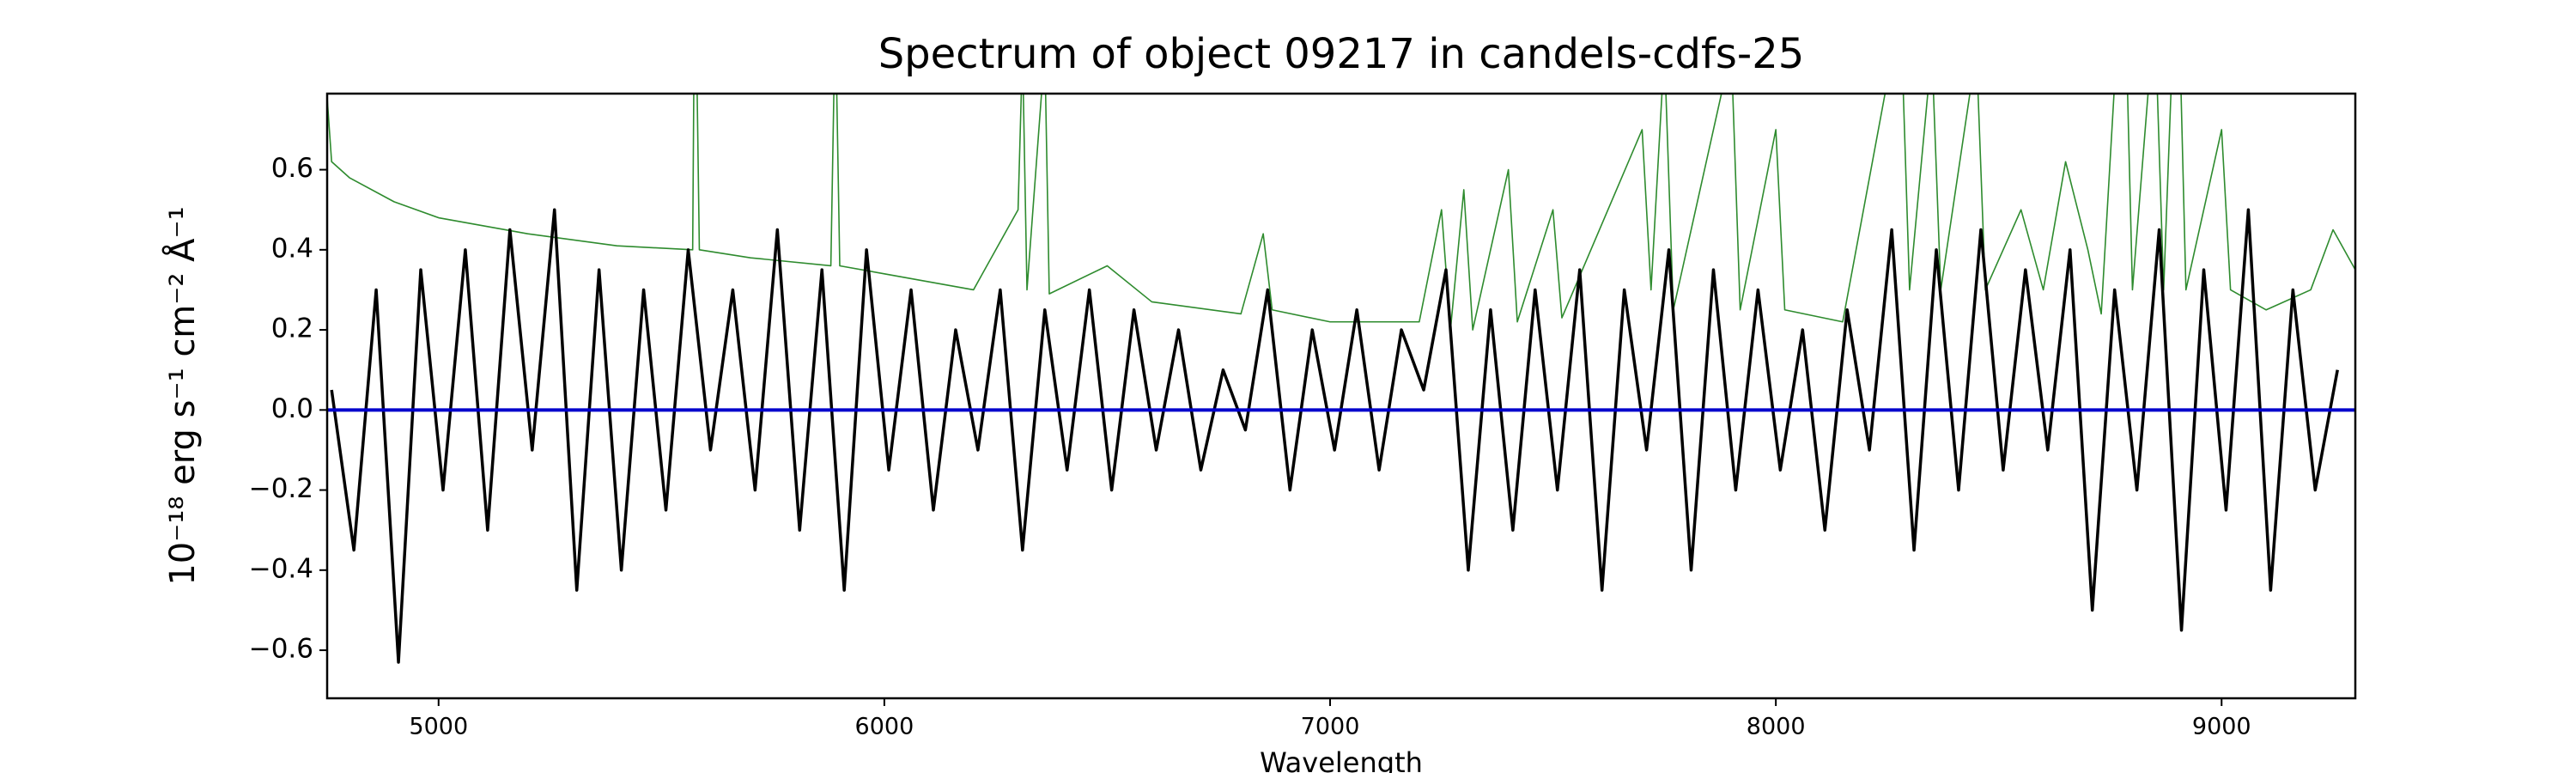  What do you see at coordinates (885, 727) in the screenshot?
I see `x-tick-label: 6000` at bounding box center [885, 727].